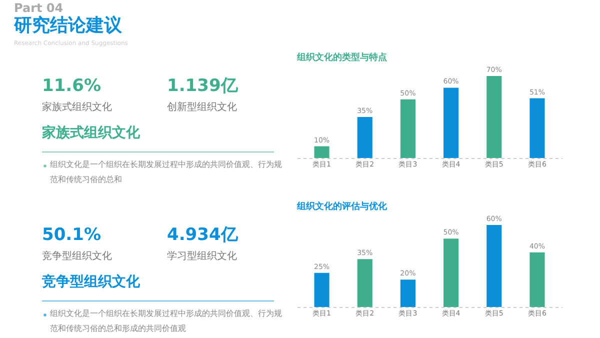 This screenshot has height=338, width=600. I want to click on text: Part 04, so click(39, 8).